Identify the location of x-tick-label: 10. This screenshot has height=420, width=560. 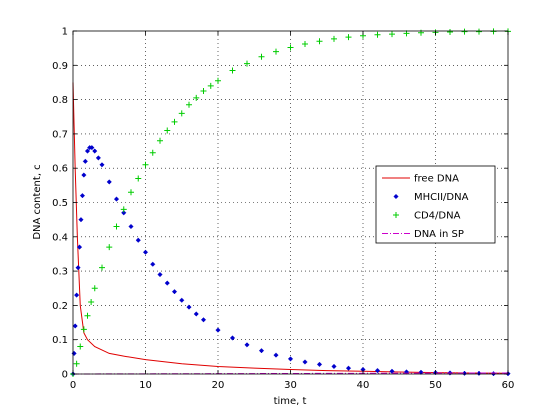
(145, 385).